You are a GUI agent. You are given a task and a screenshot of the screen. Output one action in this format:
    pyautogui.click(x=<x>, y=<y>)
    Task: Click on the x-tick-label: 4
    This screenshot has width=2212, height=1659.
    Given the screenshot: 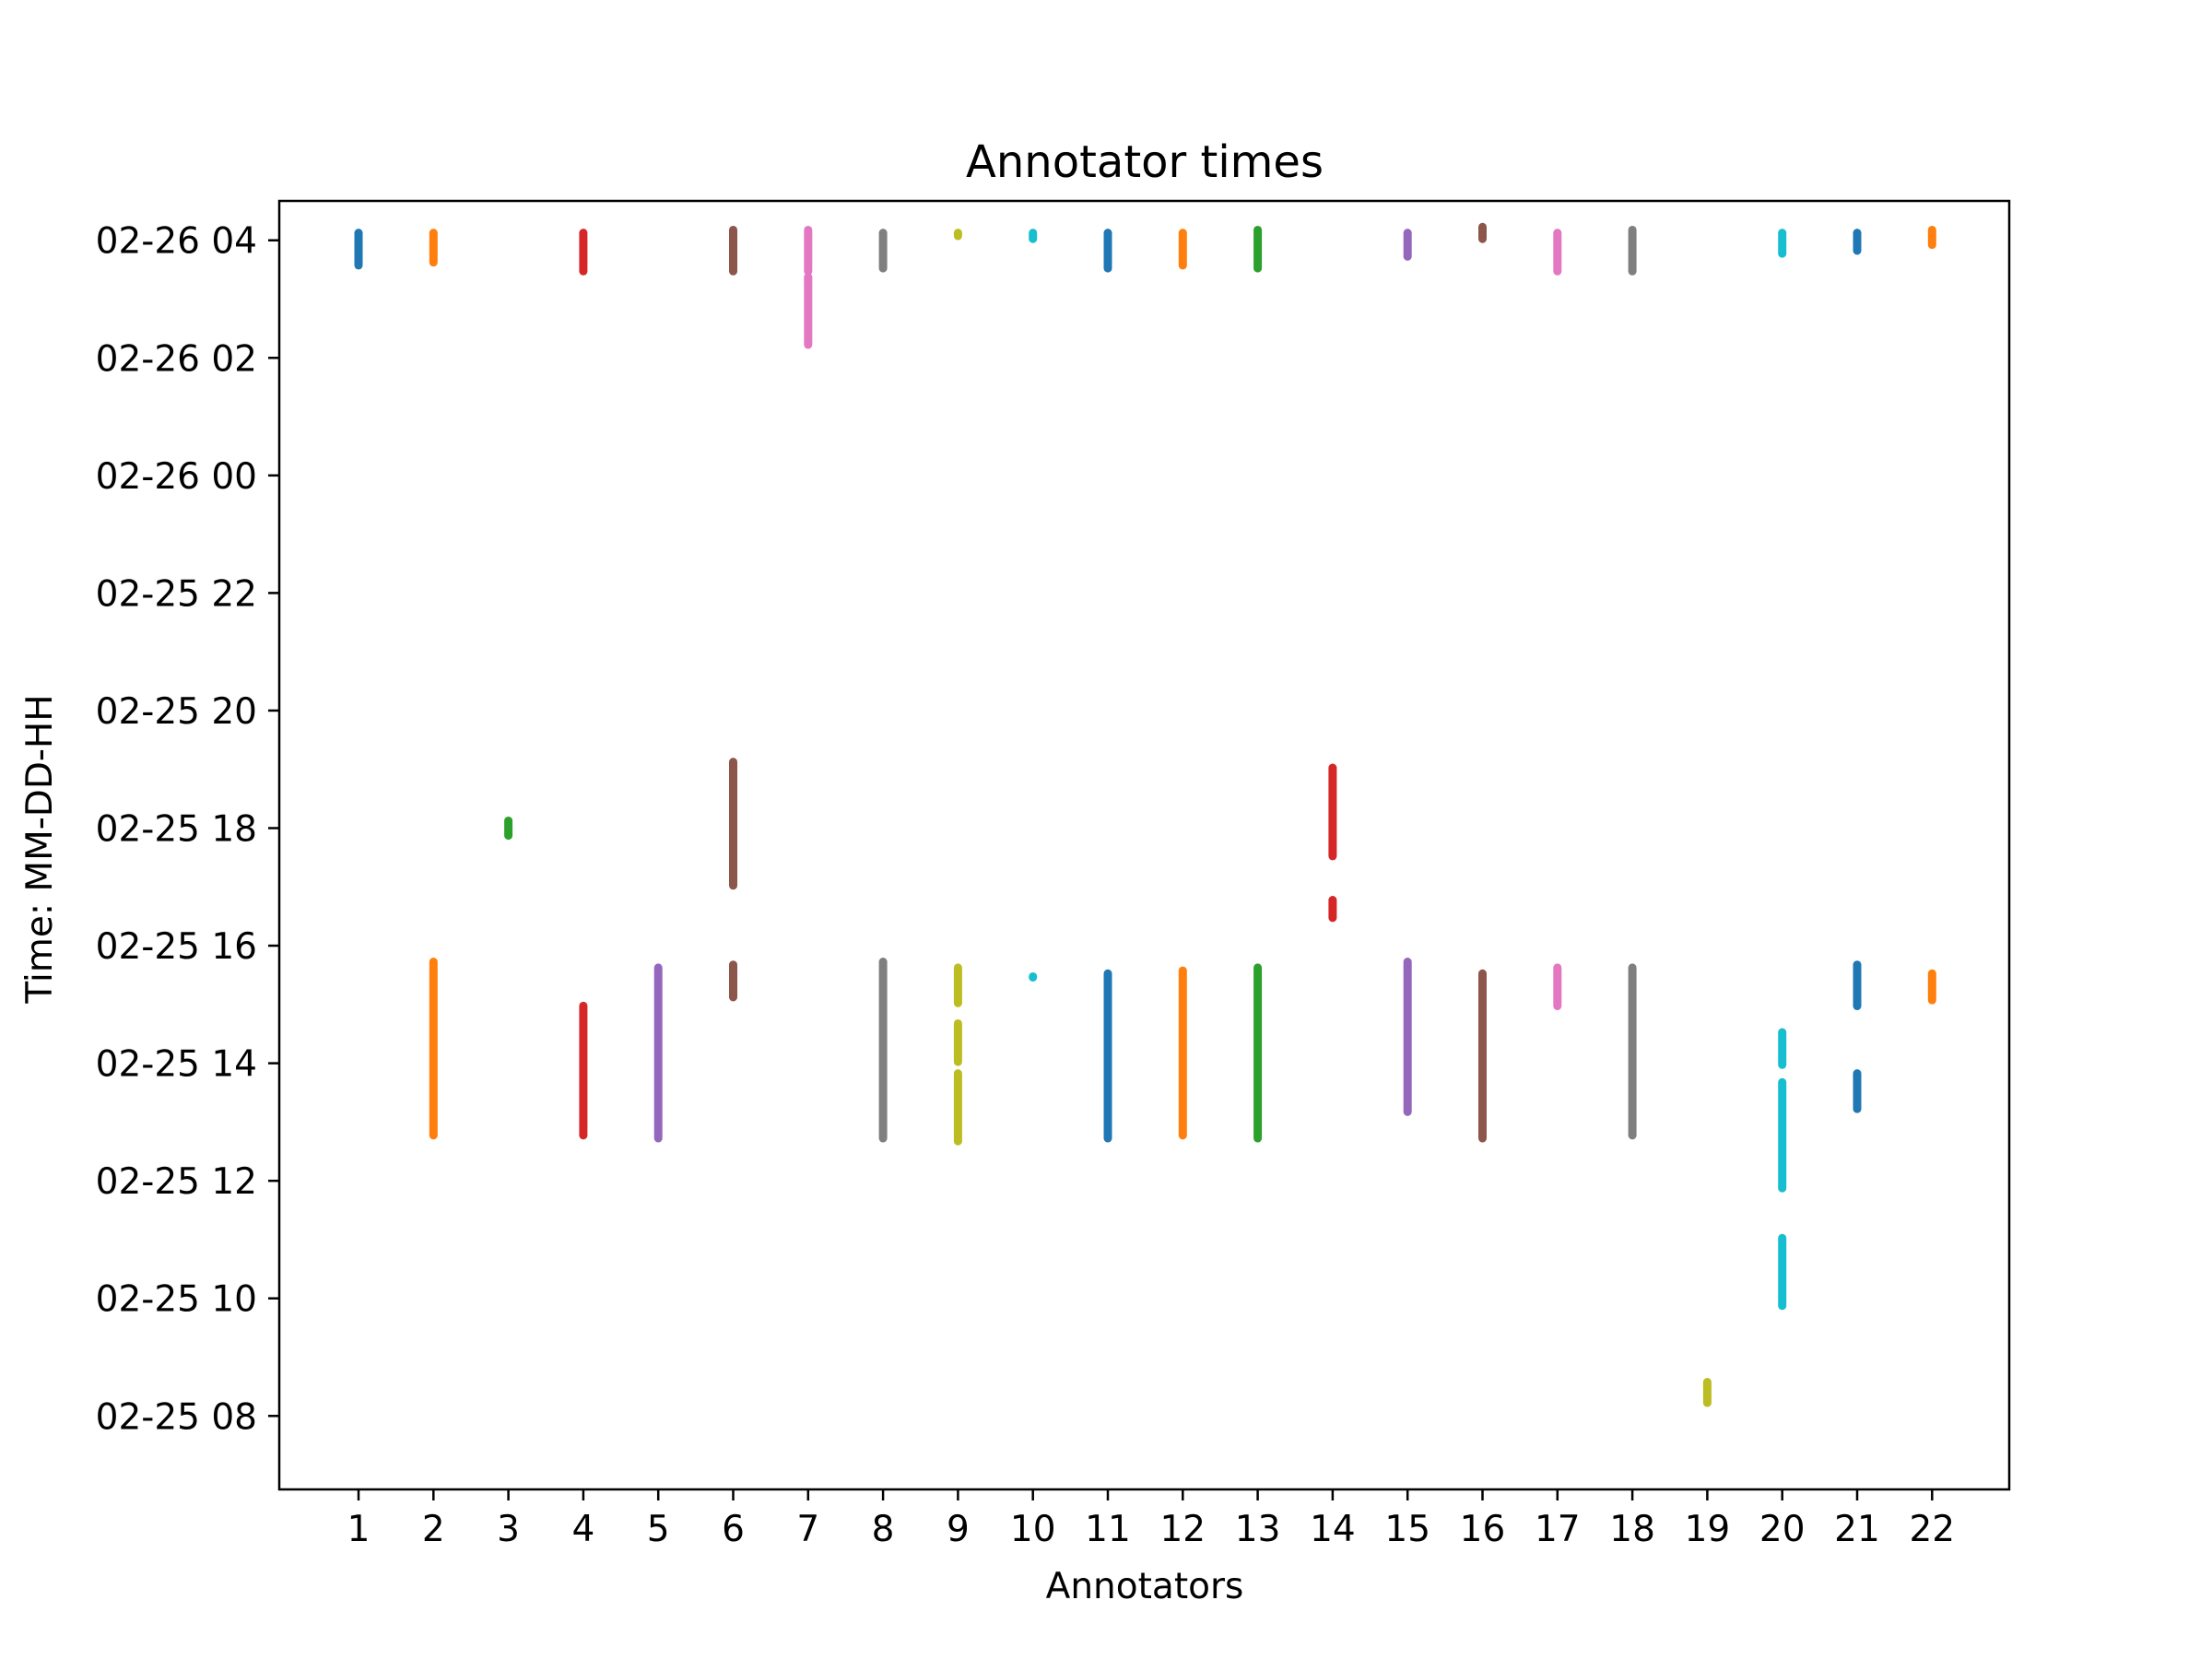 What is the action you would take?
    pyautogui.click(x=582, y=1529)
    